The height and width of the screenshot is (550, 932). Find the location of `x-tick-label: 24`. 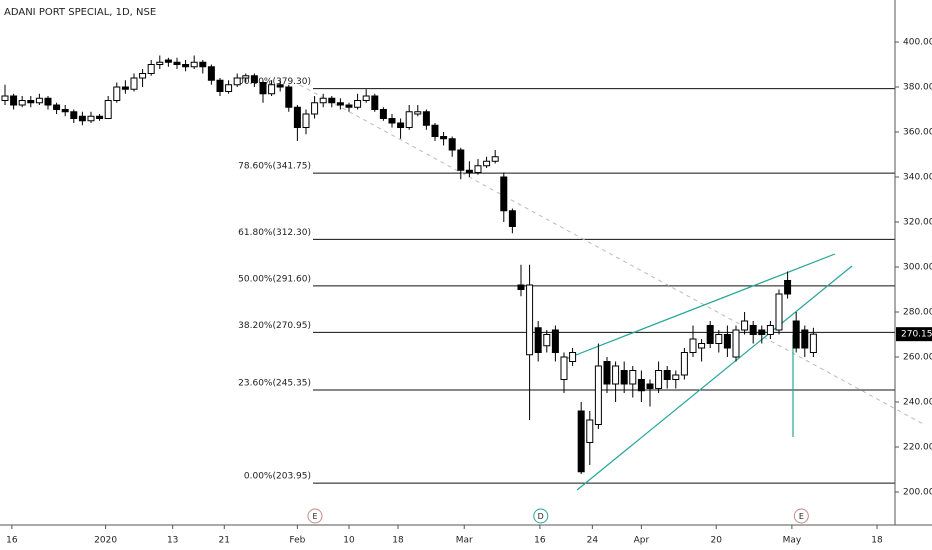

x-tick-label: 24 is located at coordinates (593, 541).